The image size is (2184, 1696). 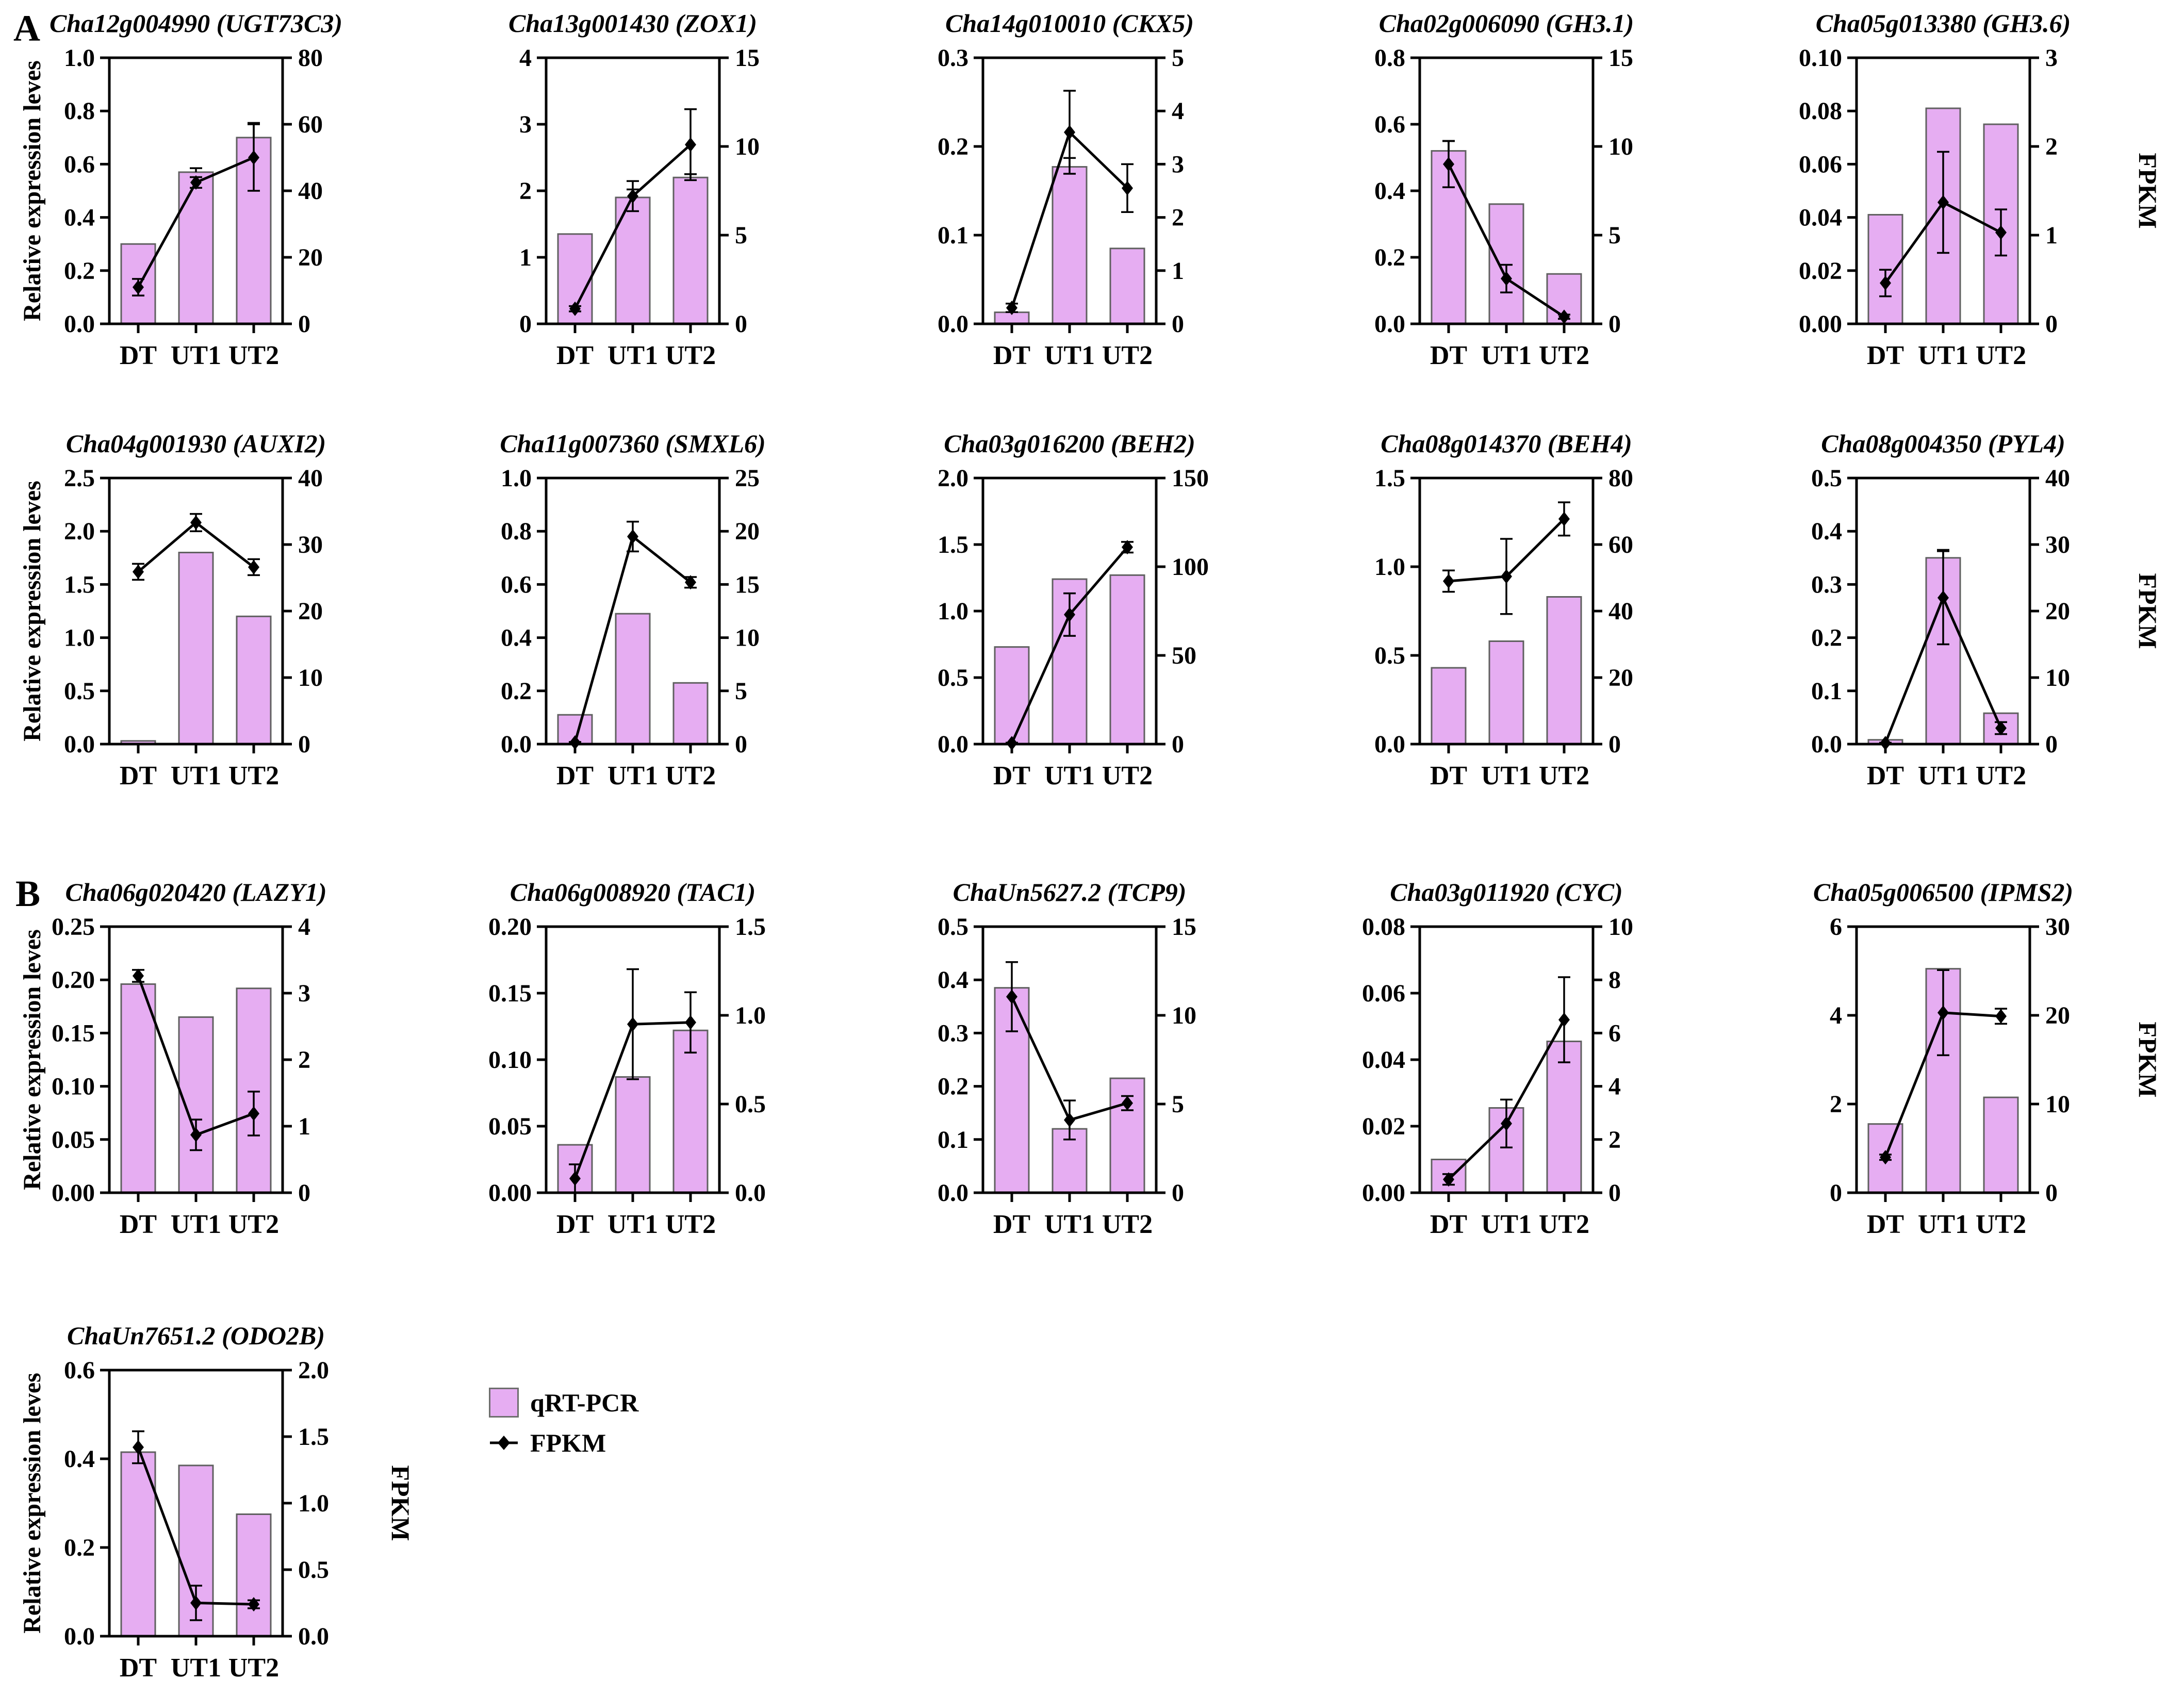 I want to click on right-tick-label: 5, so click(x=1178, y=58).